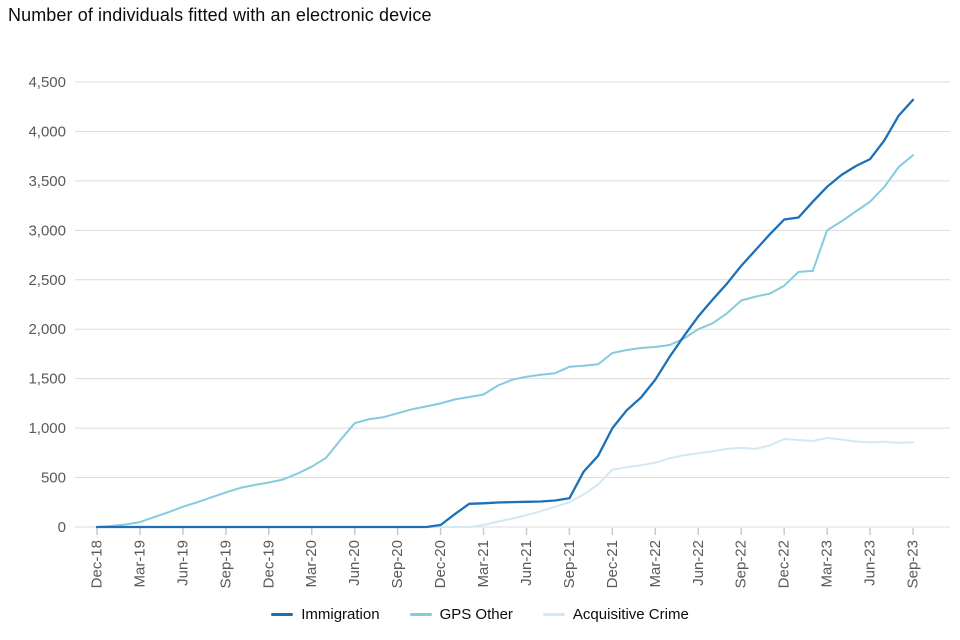  What do you see at coordinates (62, 527) in the screenshot?
I see `y-axis-tick-label: 0` at bounding box center [62, 527].